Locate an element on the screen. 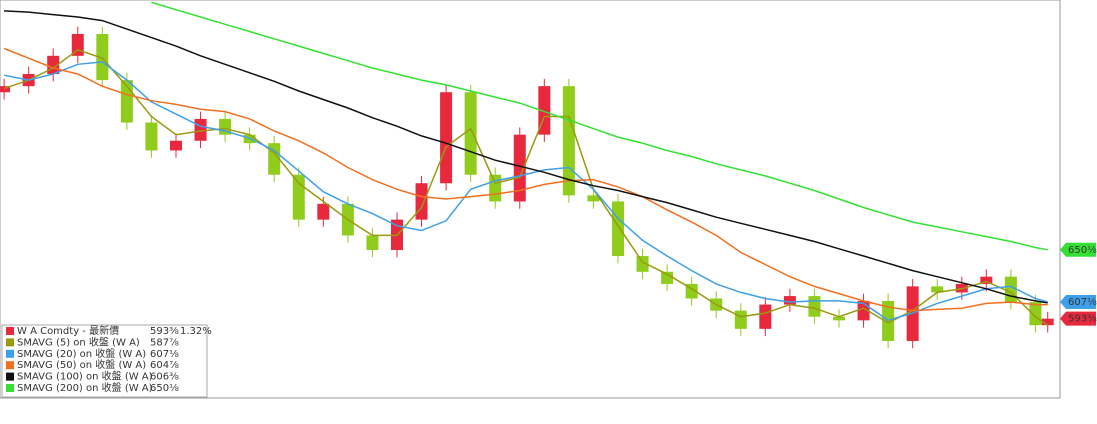  legend-value: 587⅞ is located at coordinates (164, 342).